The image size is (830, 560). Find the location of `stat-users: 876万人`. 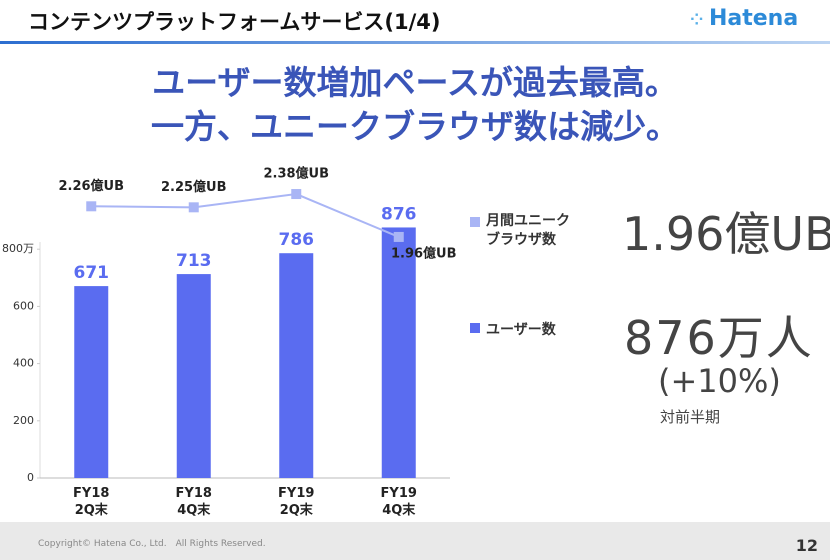

stat-users: 876万人 is located at coordinates (719, 338).